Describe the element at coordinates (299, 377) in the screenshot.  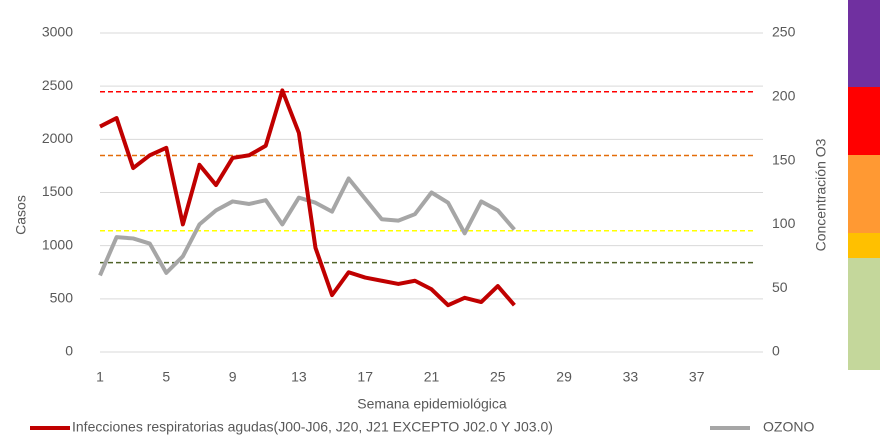
I see `x-tick-label: 13` at that location.